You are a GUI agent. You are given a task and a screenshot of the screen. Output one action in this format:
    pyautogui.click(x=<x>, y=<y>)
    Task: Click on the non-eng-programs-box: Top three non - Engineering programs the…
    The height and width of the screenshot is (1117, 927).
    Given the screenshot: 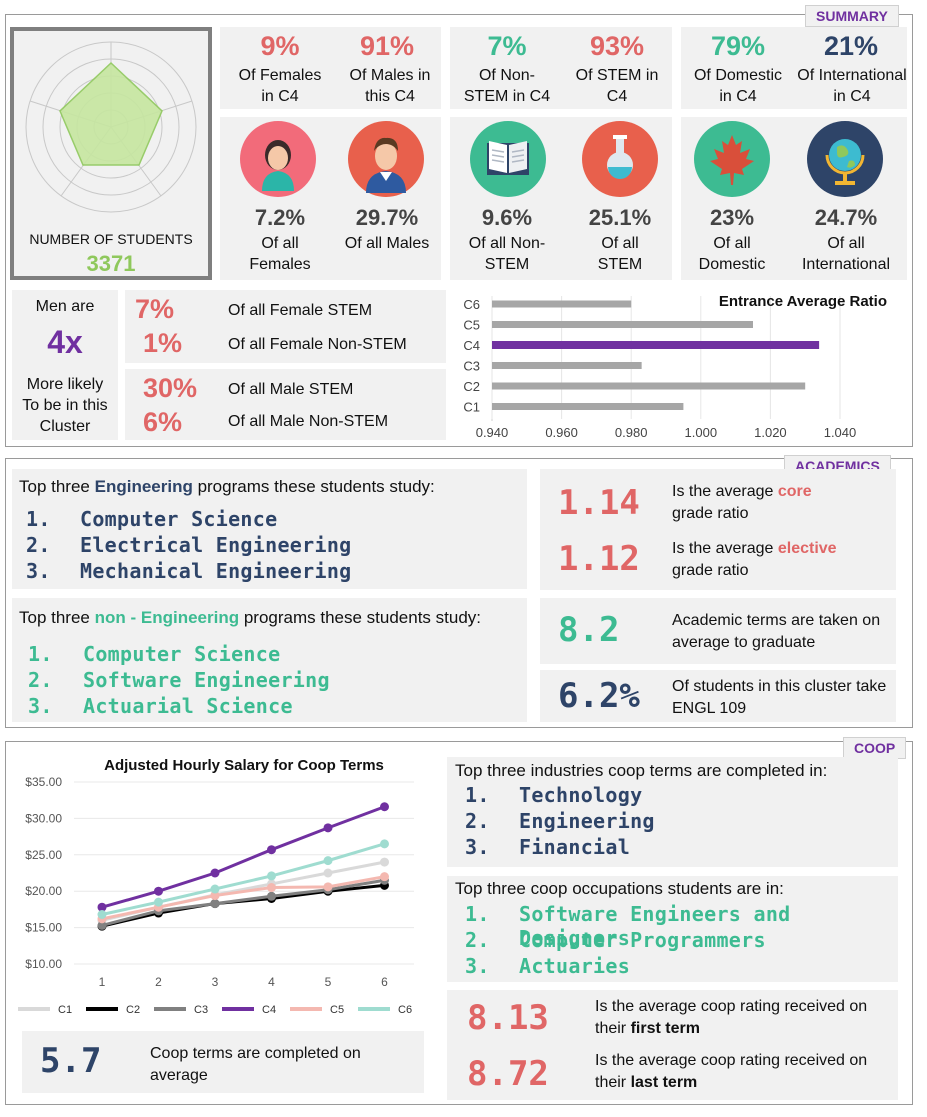 What is the action you would take?
    pyautogui.click(x=269, y=660)
    